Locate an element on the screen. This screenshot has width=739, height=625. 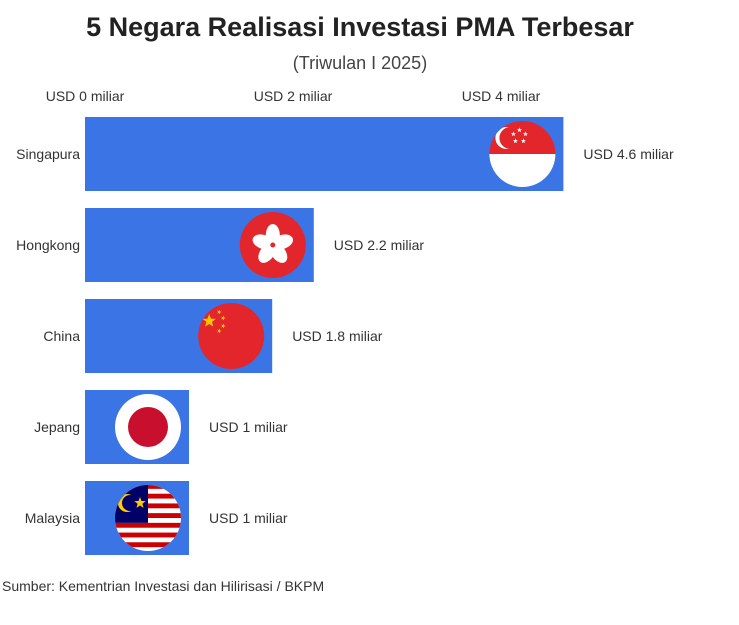
japan-flag-icon is located at coordinates (148, 427).